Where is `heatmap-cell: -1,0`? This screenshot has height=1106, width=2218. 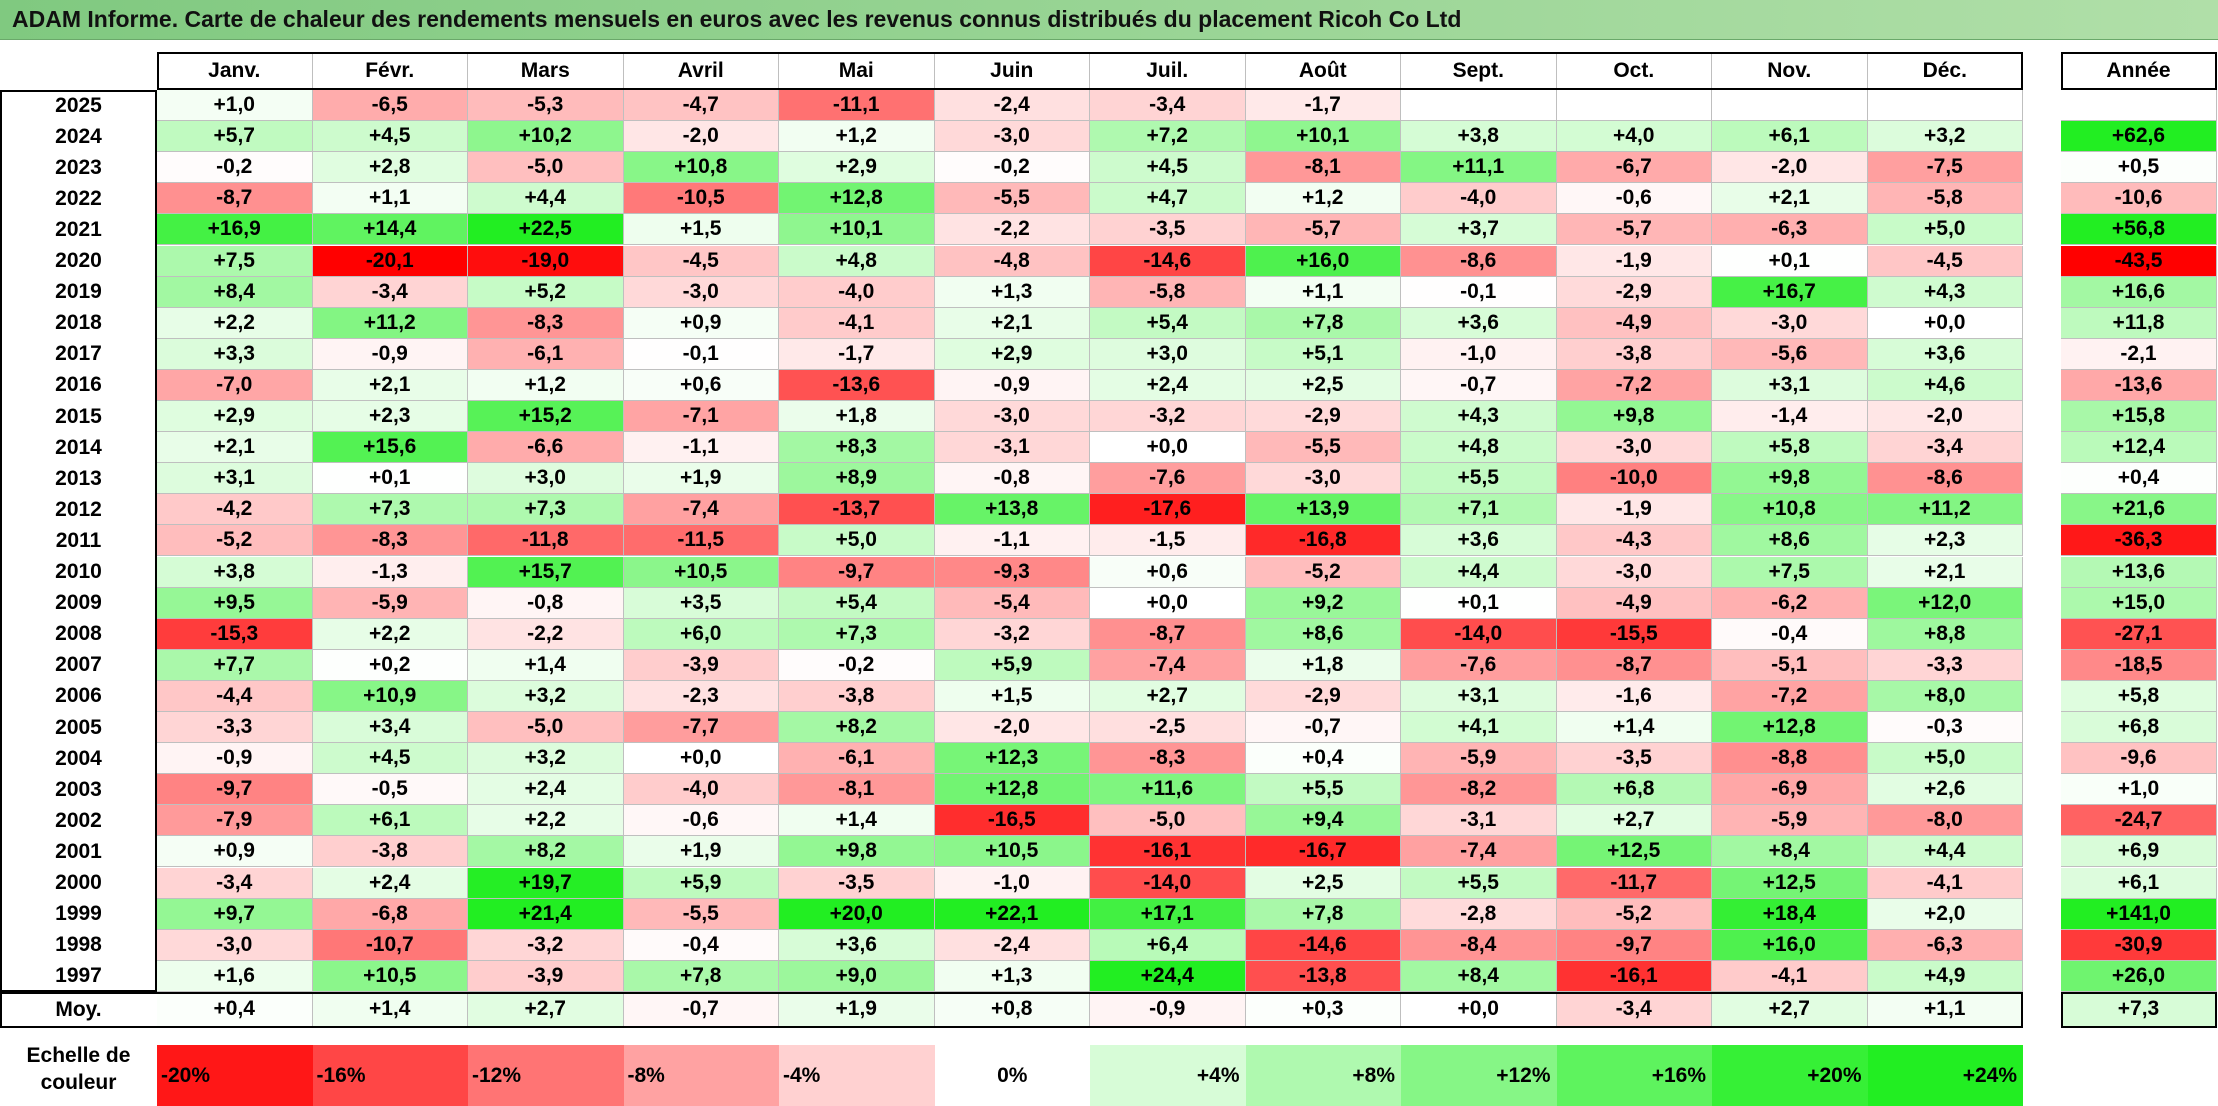 heatmap-cell: -1,0 is located at coordinates (1012, 883).